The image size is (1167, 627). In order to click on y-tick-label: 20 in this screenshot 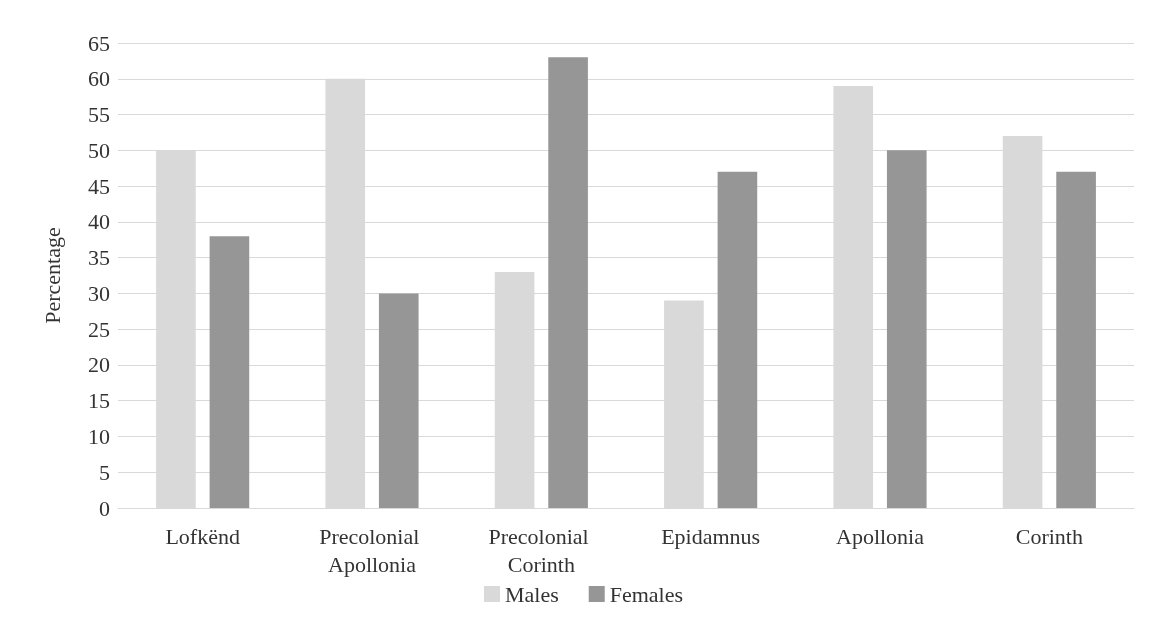, I will do `click(99, 365)`.